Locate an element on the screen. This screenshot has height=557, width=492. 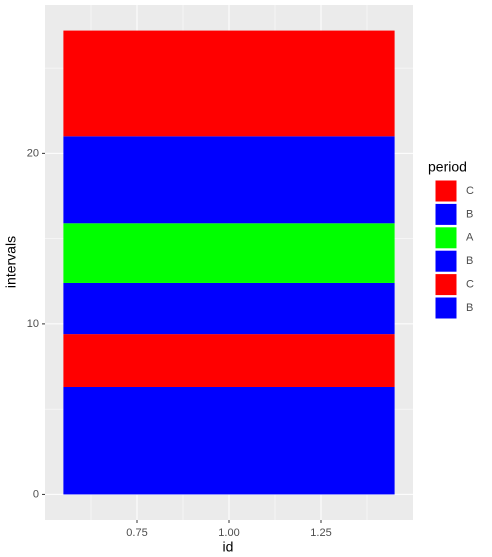
y-tick-label: 0 is located at coordinates (36, 494).